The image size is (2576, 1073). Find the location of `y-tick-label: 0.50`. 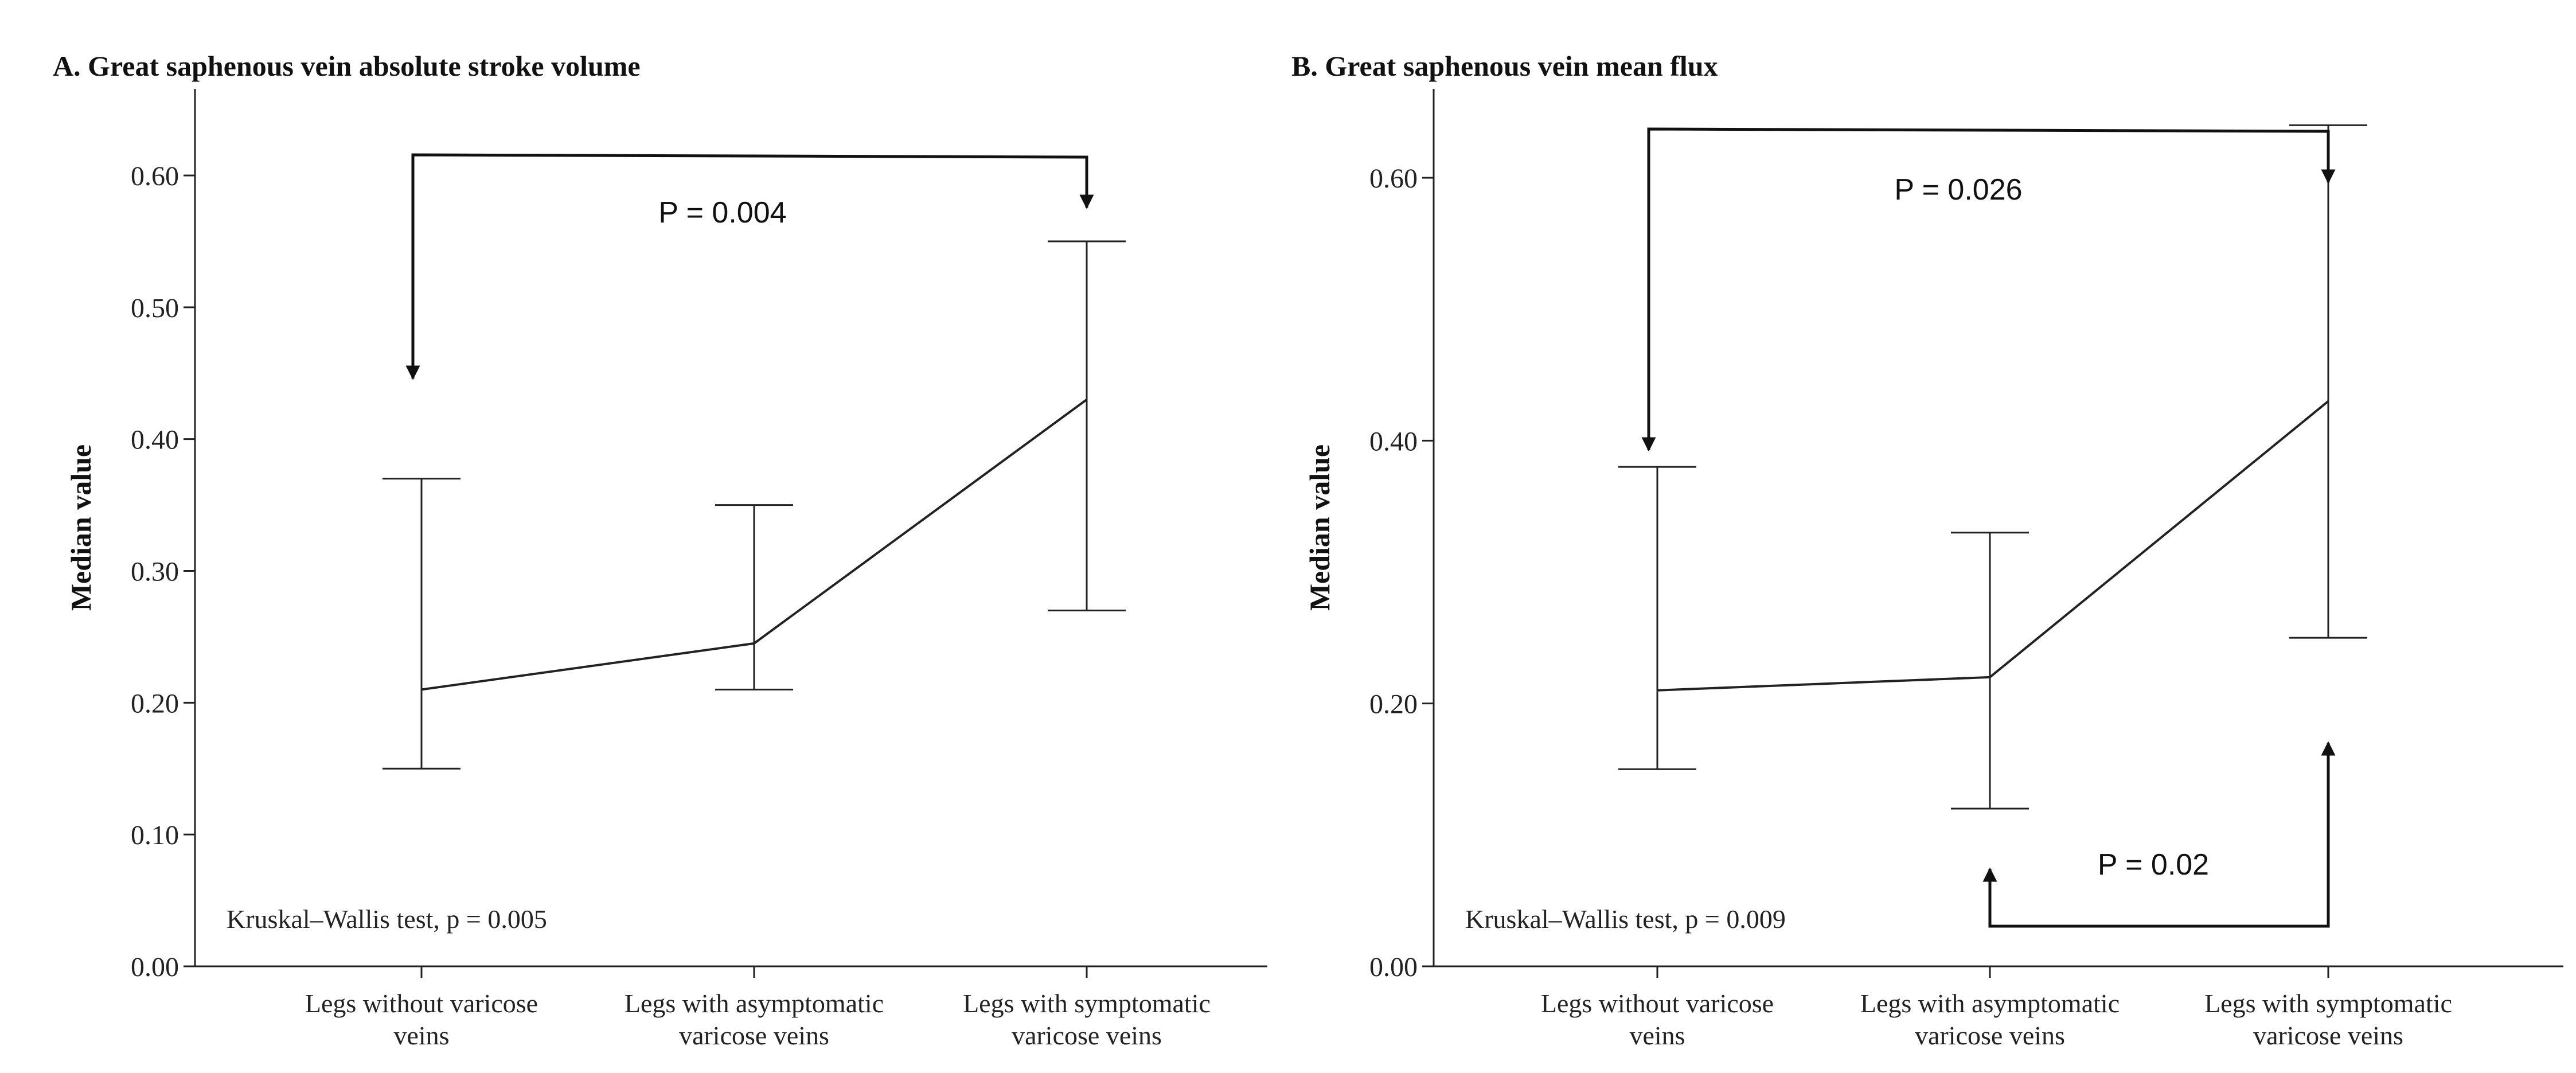

y-tick-label: 0.50 is located at coordinates (155, 308).